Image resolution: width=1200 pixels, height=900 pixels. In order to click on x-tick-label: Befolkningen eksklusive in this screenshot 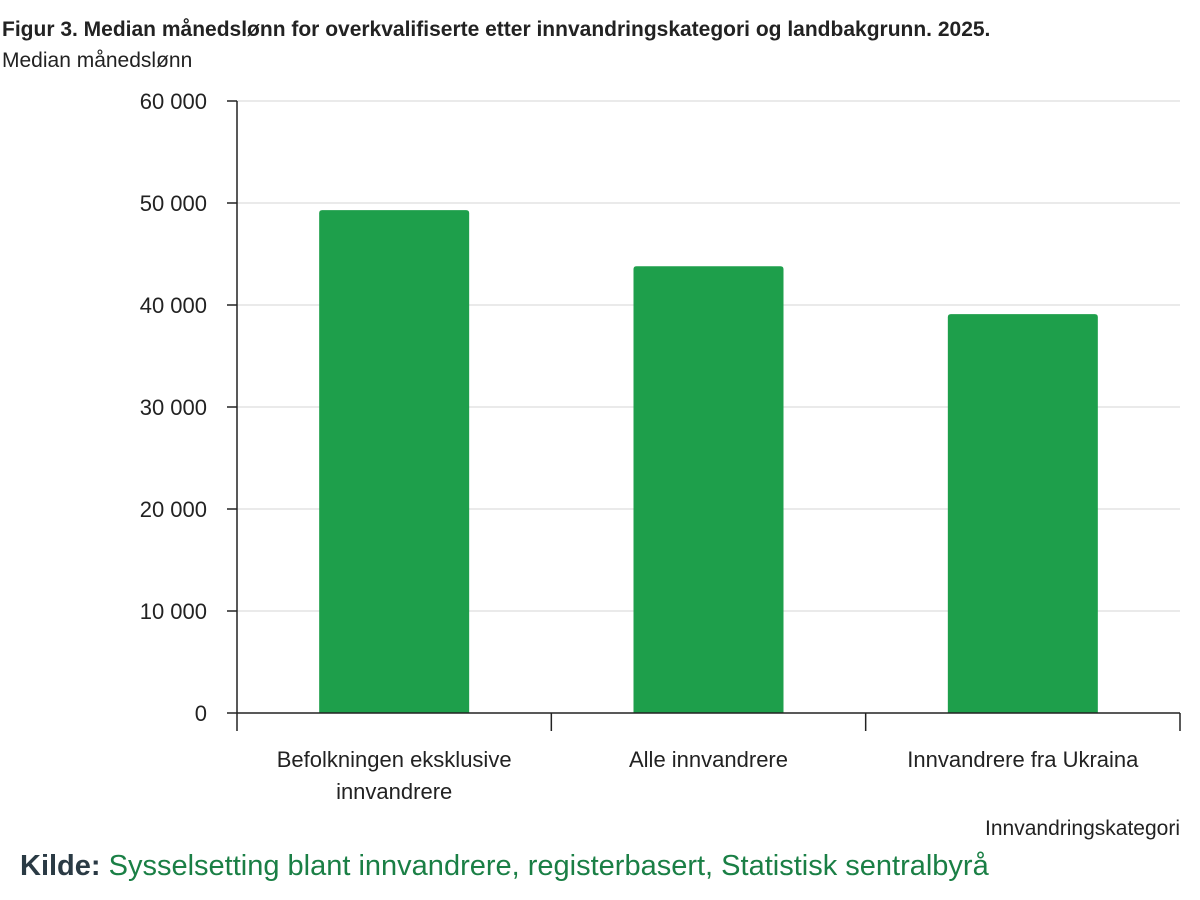, I will do `click(394, 759)`.